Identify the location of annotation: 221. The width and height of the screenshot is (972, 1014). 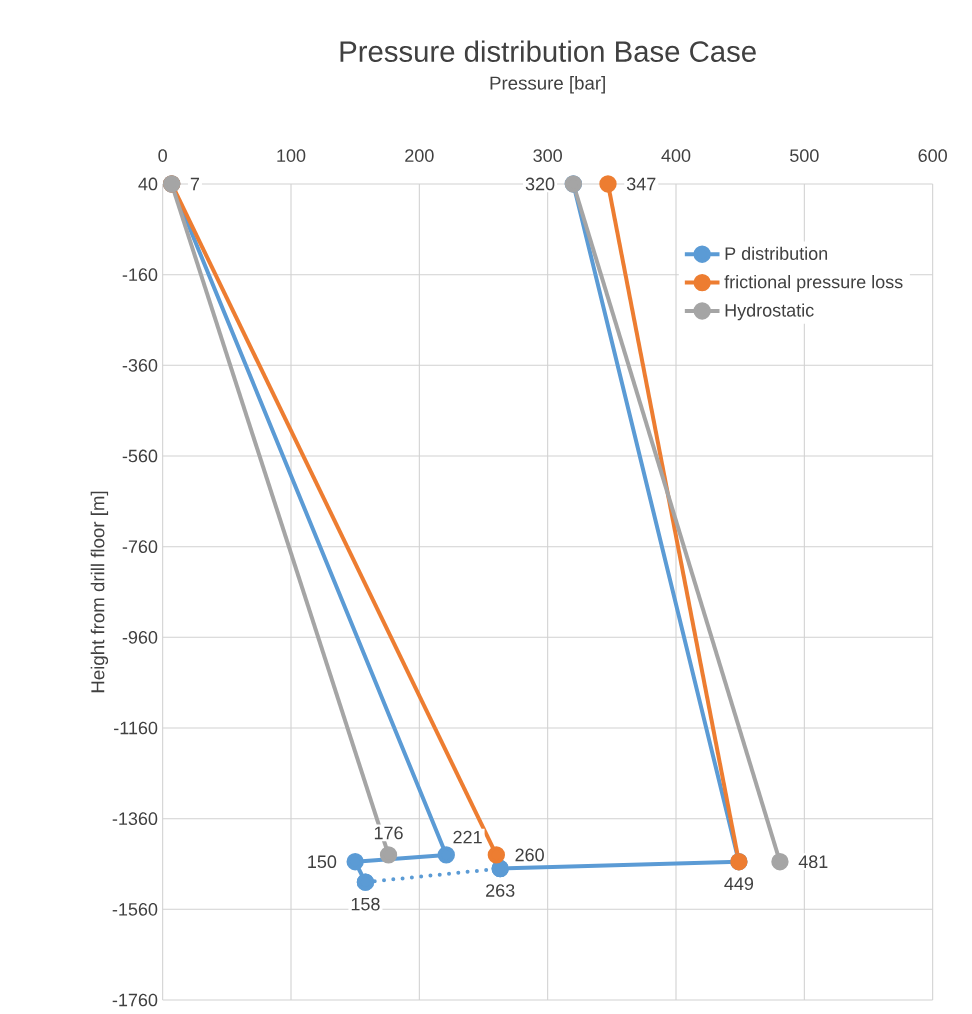
(467, 837).